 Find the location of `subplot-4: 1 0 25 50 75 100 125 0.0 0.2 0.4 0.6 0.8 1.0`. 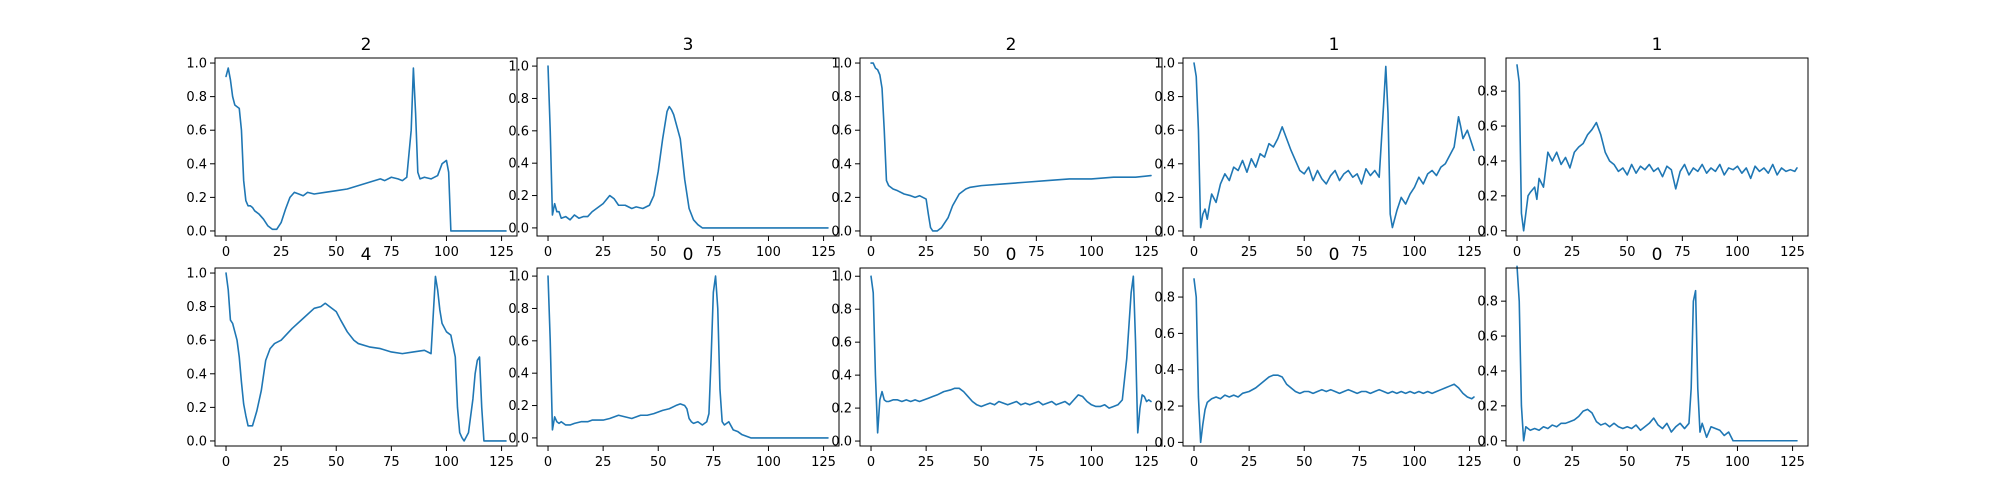

subplot-4: 1 0 25 50 75 100 125 0.0 0.2 0.4 0.6 0.8 1.0 is located at coordinates (1320, 147).